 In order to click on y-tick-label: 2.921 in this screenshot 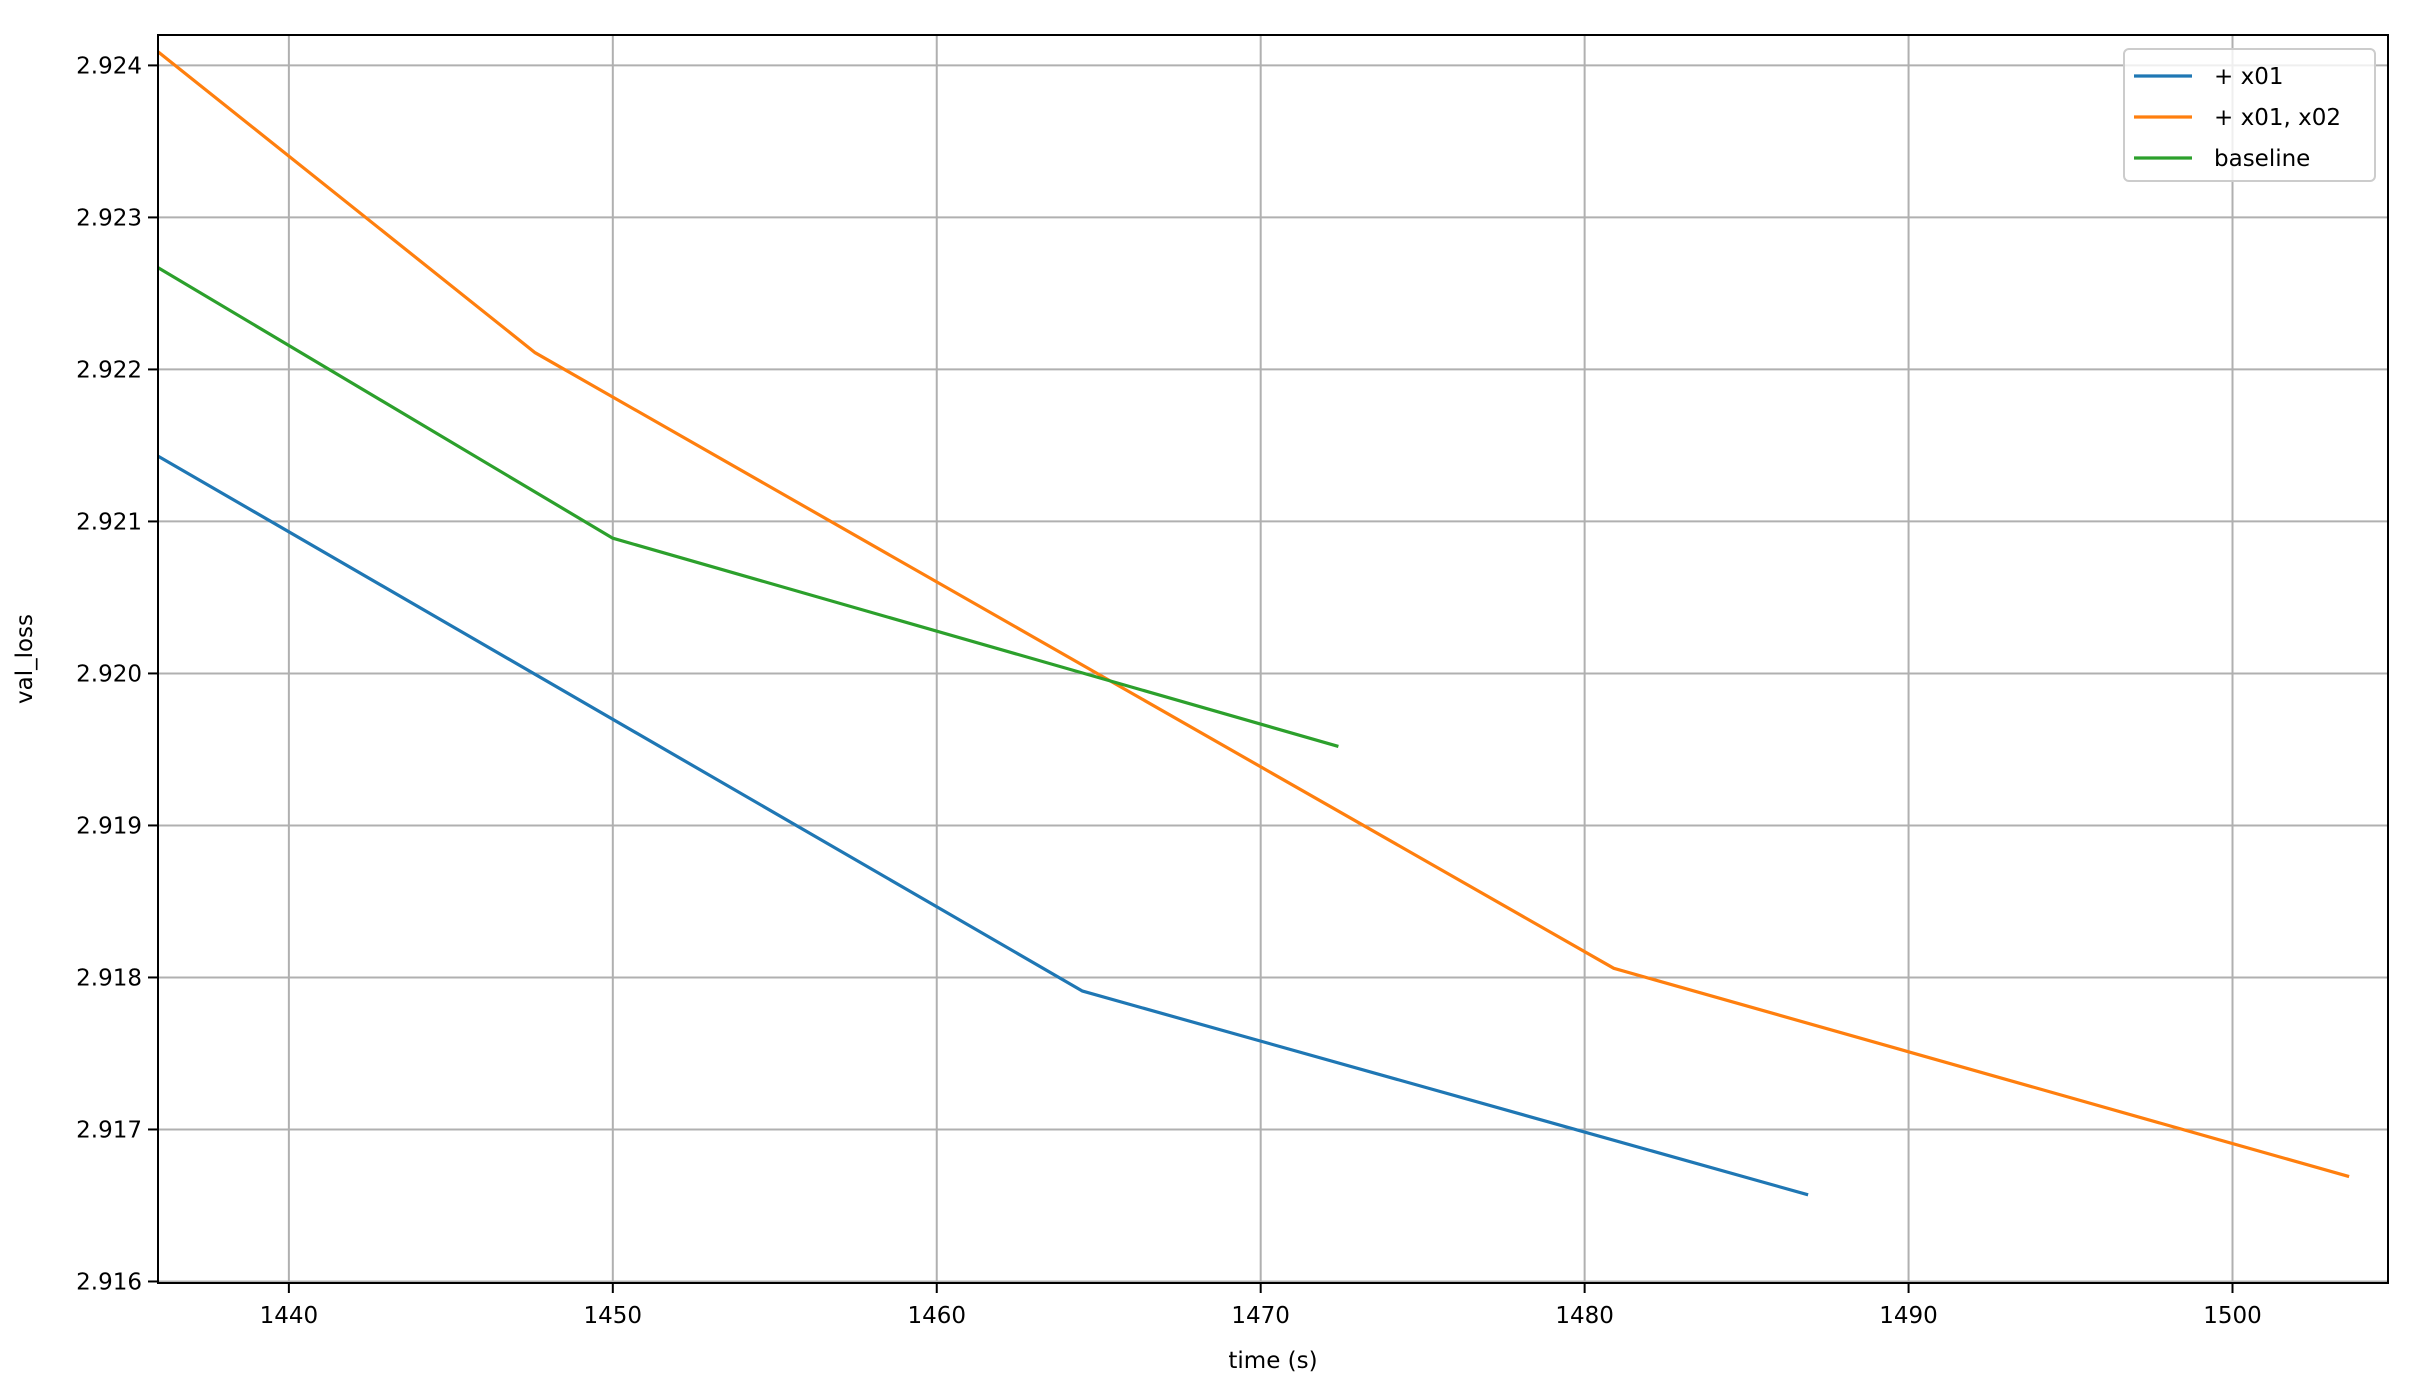, I will do `click(109, 522)`.